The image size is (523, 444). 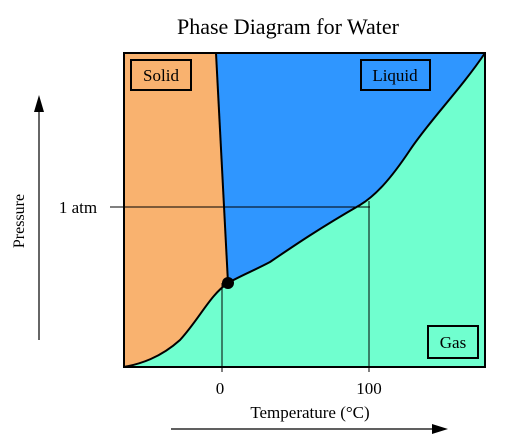 I want to click on liquid-label: Liquid, so click(x=395, y=75).